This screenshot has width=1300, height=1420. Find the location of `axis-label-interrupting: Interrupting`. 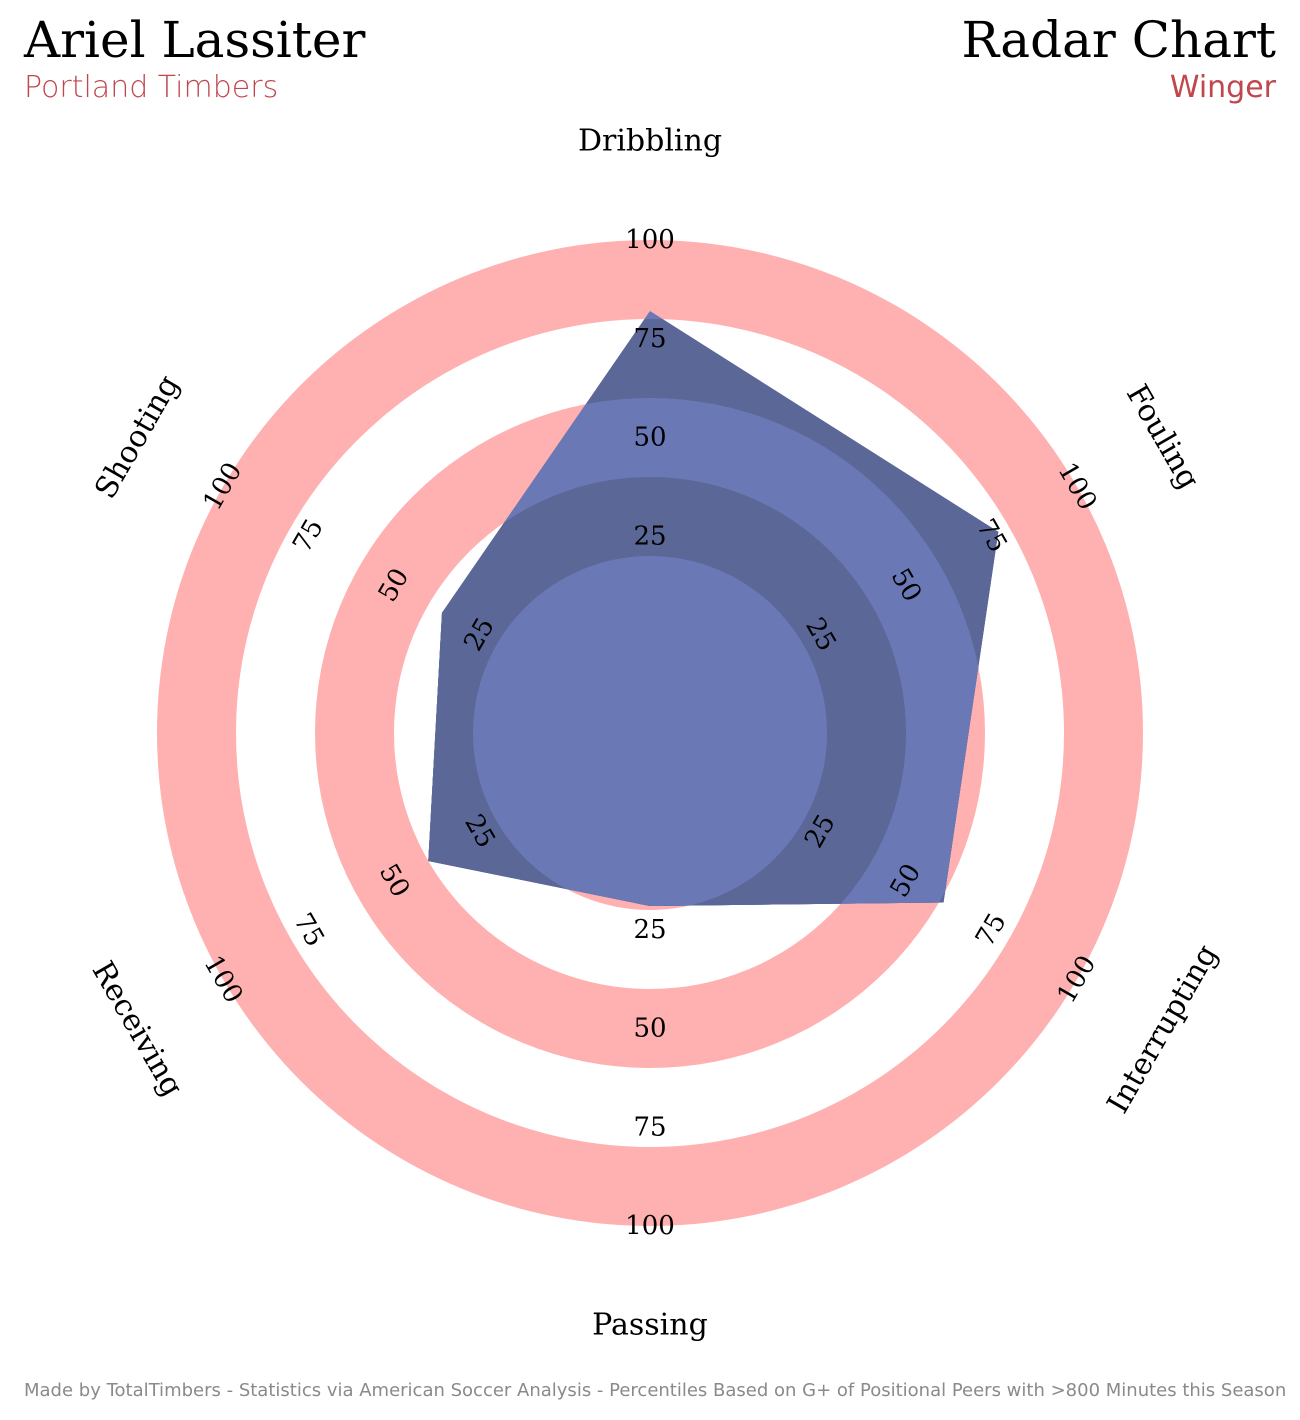

axis-label-interrupting: Interrupting is located at coordinates (1162, 1029).